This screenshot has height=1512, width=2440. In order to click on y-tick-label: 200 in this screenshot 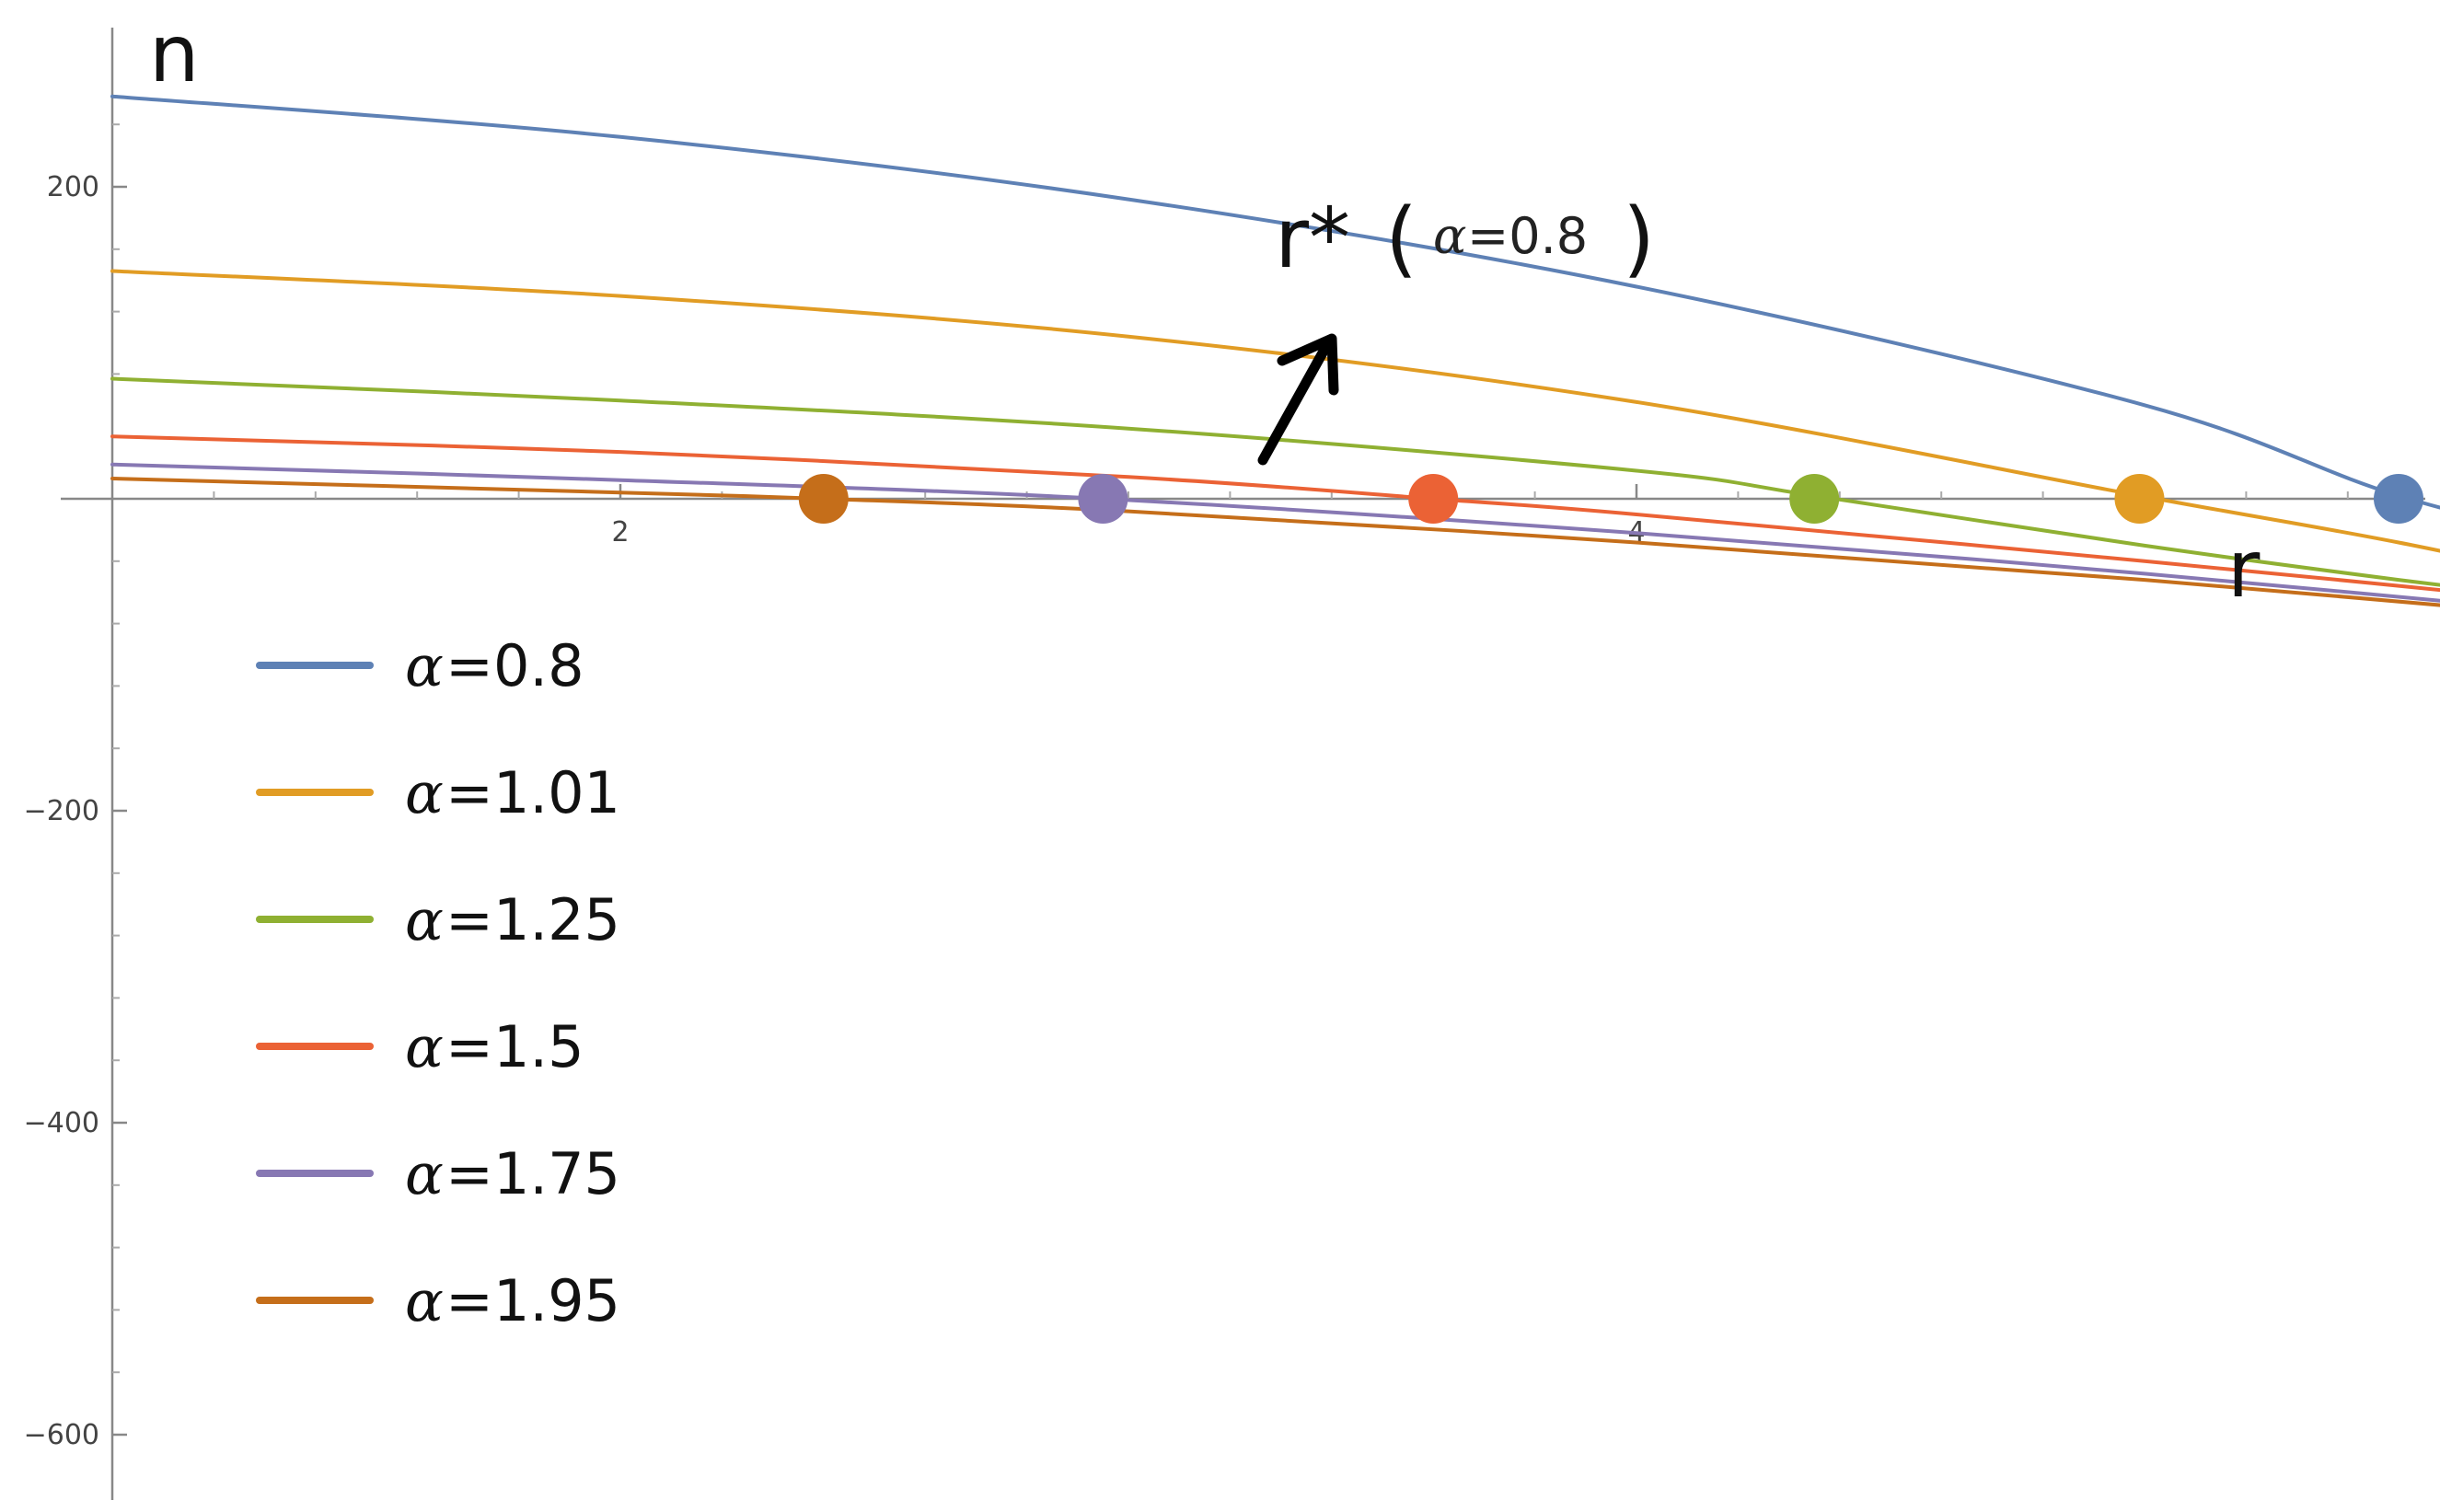, I will do `click(73, 187)`.